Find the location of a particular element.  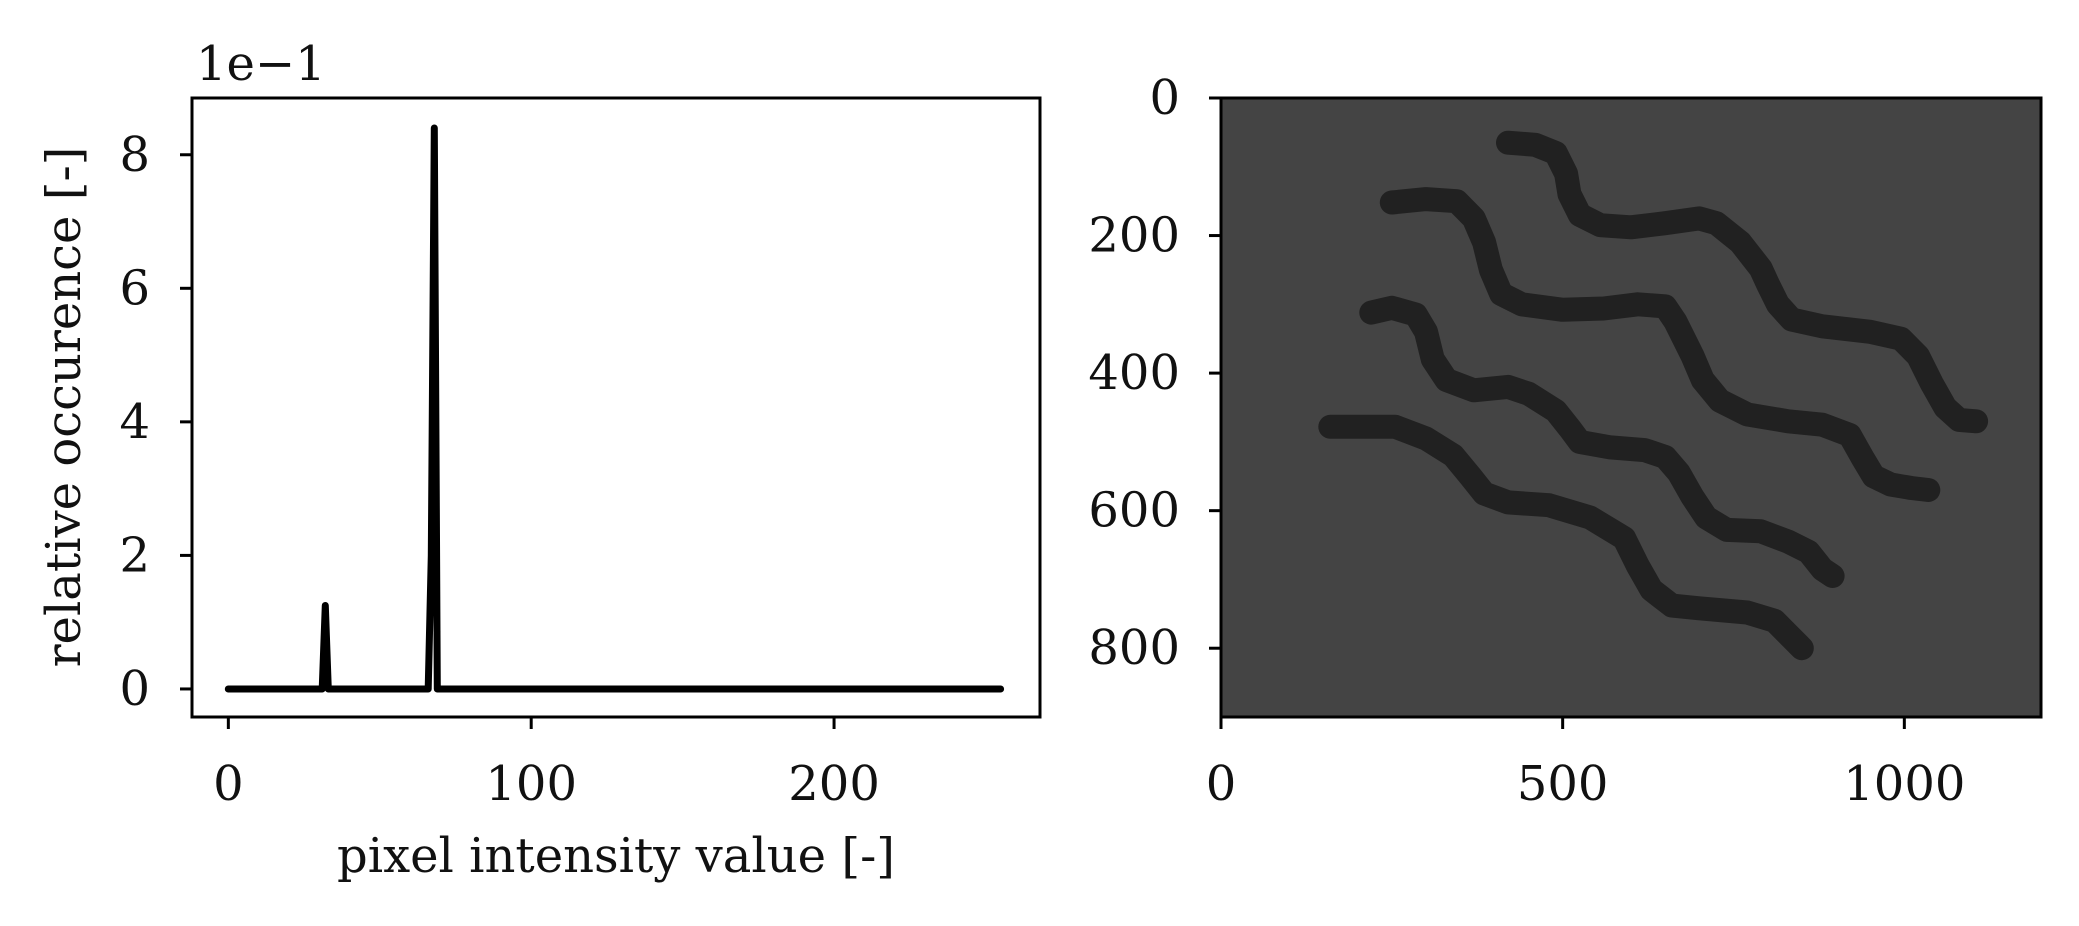

histogram-x-tick-label: 100 is located at coordinates (531, 784).